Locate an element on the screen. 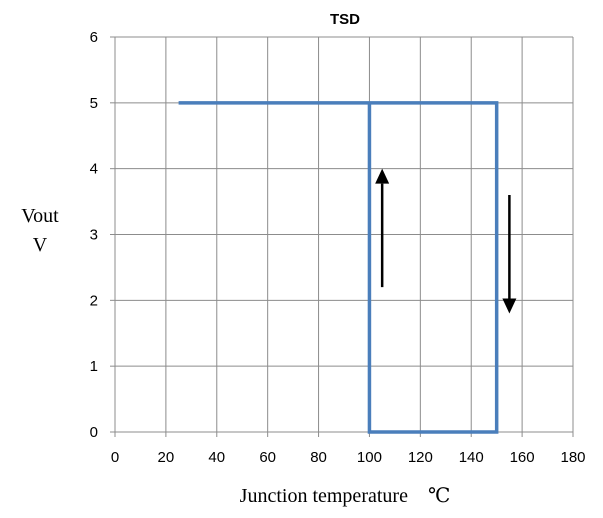 This screenshot has height=518, width=603. y-tick-label: 5 is located at coordinates (94, 103).